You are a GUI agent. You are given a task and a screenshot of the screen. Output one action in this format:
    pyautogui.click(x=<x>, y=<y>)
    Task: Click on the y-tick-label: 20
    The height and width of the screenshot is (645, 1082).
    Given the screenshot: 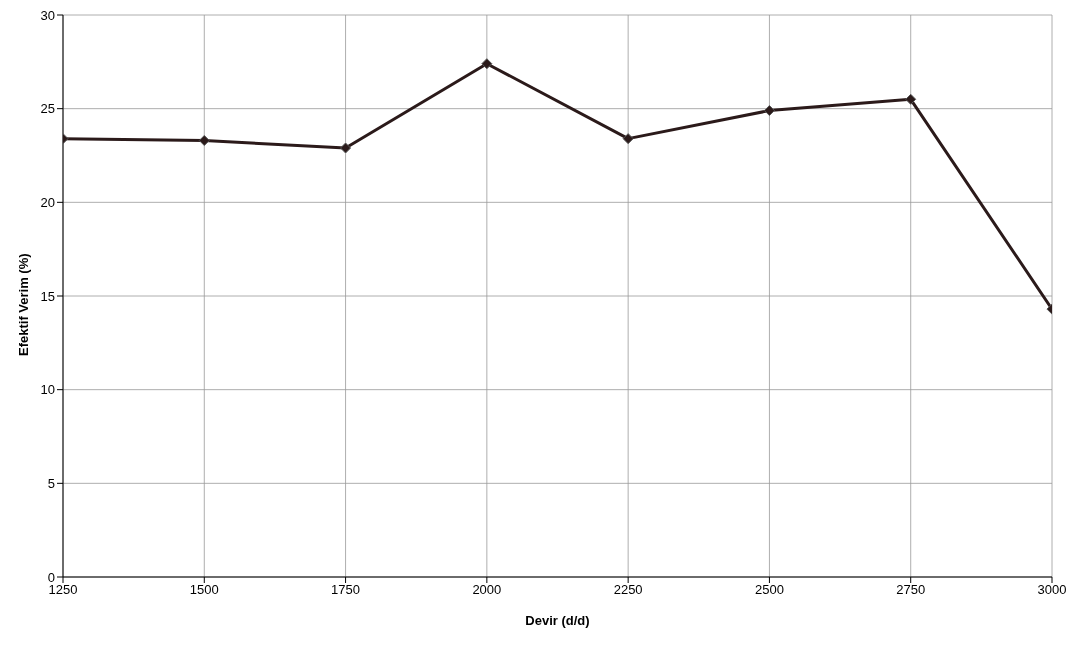 What is the action you would take?
    pyautogui.click(x=47, y=202)
    